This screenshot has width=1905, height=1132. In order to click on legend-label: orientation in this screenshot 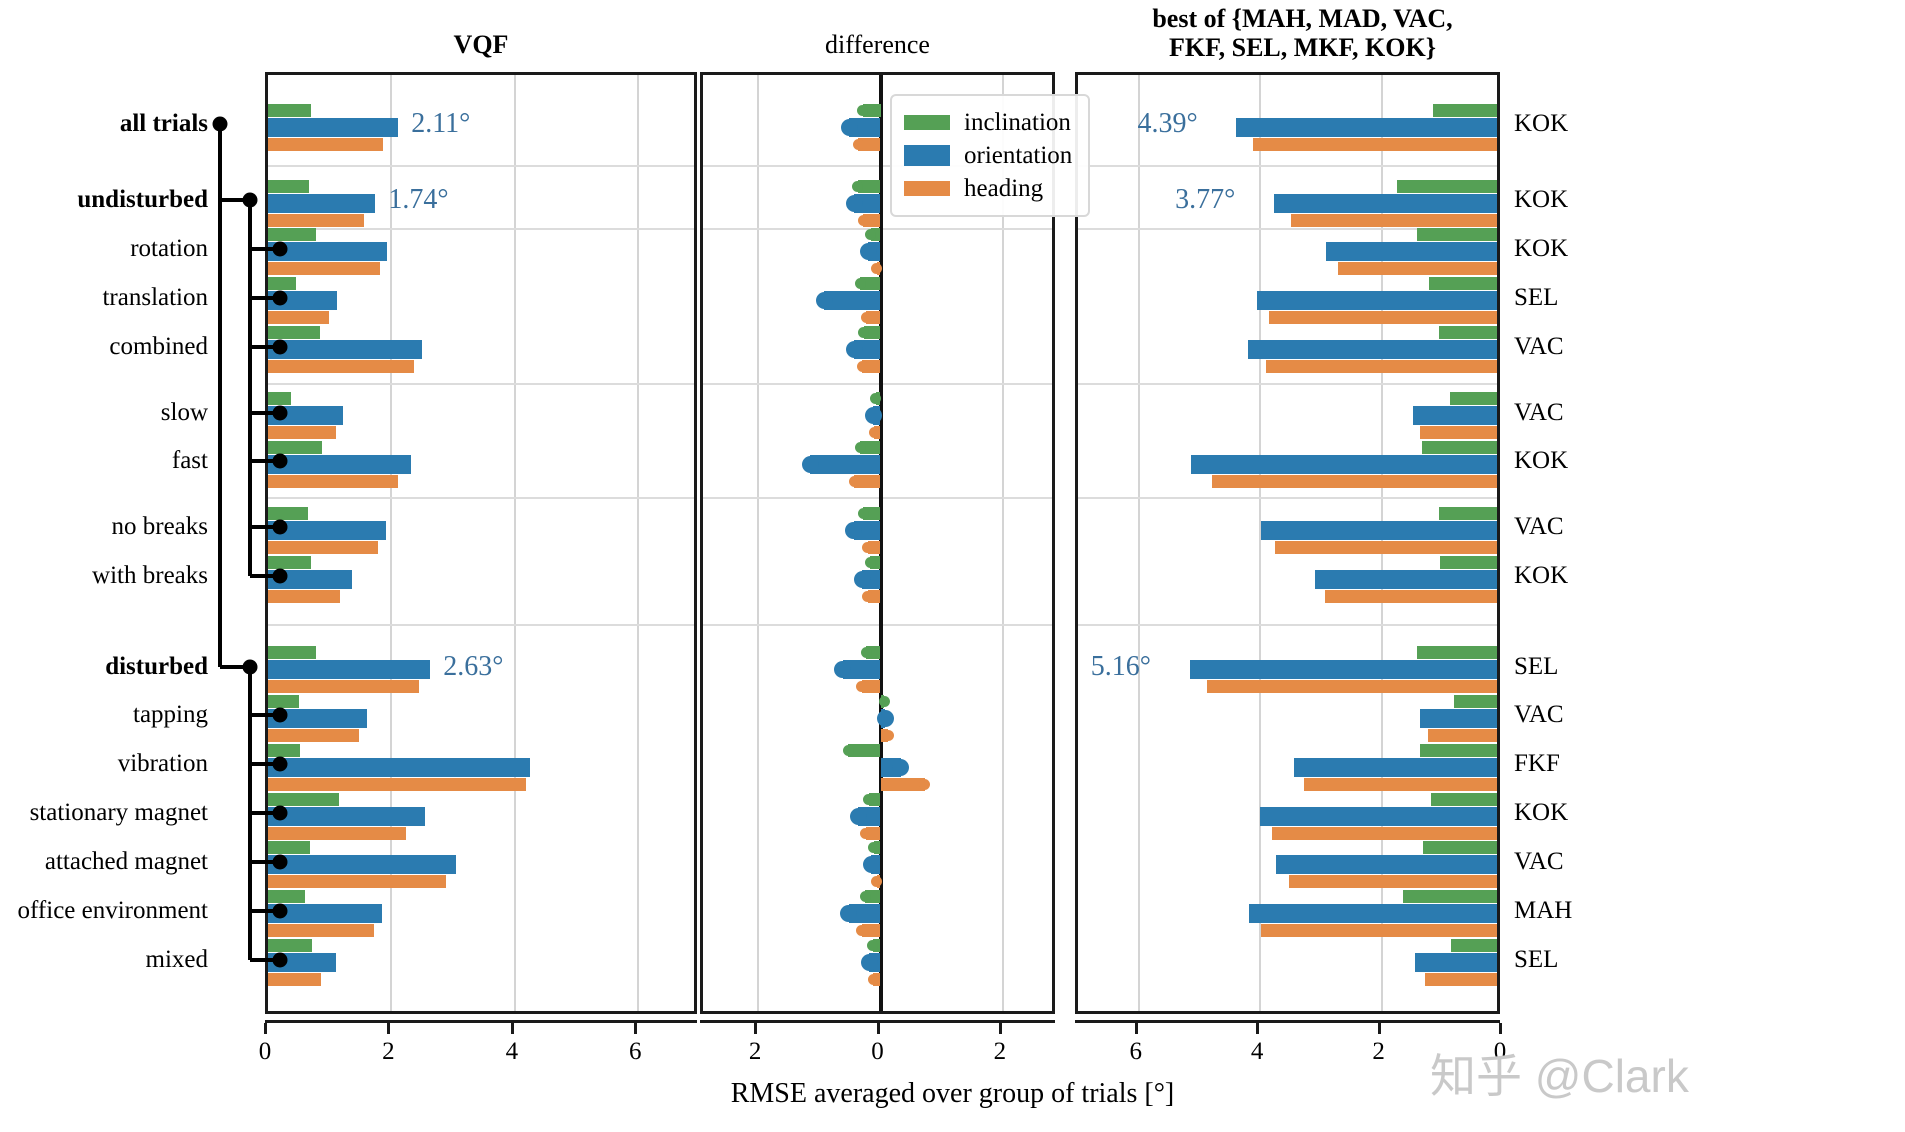, I will do `click(1018, 155)`.